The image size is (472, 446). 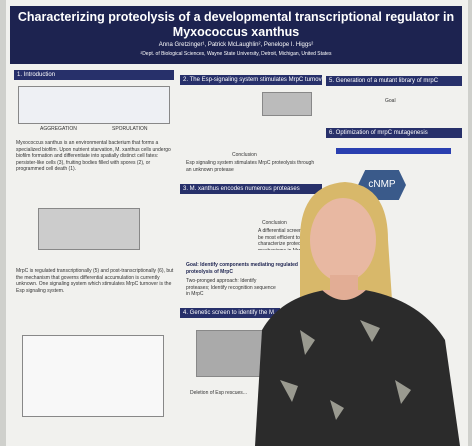 I want to click on section-heading: 3. M. xanthus encodes numerous proteases, so click(x=251, y=189).